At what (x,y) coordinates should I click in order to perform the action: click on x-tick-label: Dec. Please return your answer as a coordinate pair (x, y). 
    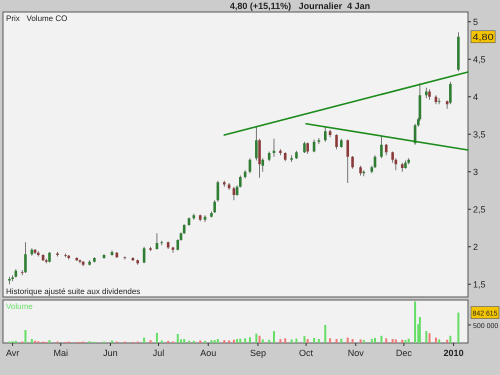
    Looking at the image, I should click on (404, 353).